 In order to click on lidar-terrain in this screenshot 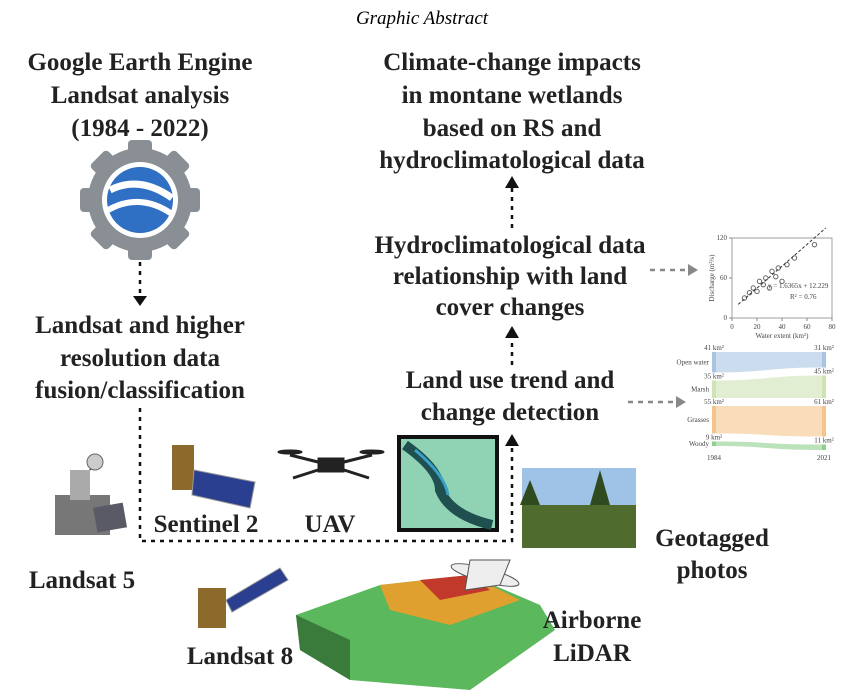, I will do `click(425, 632)`.